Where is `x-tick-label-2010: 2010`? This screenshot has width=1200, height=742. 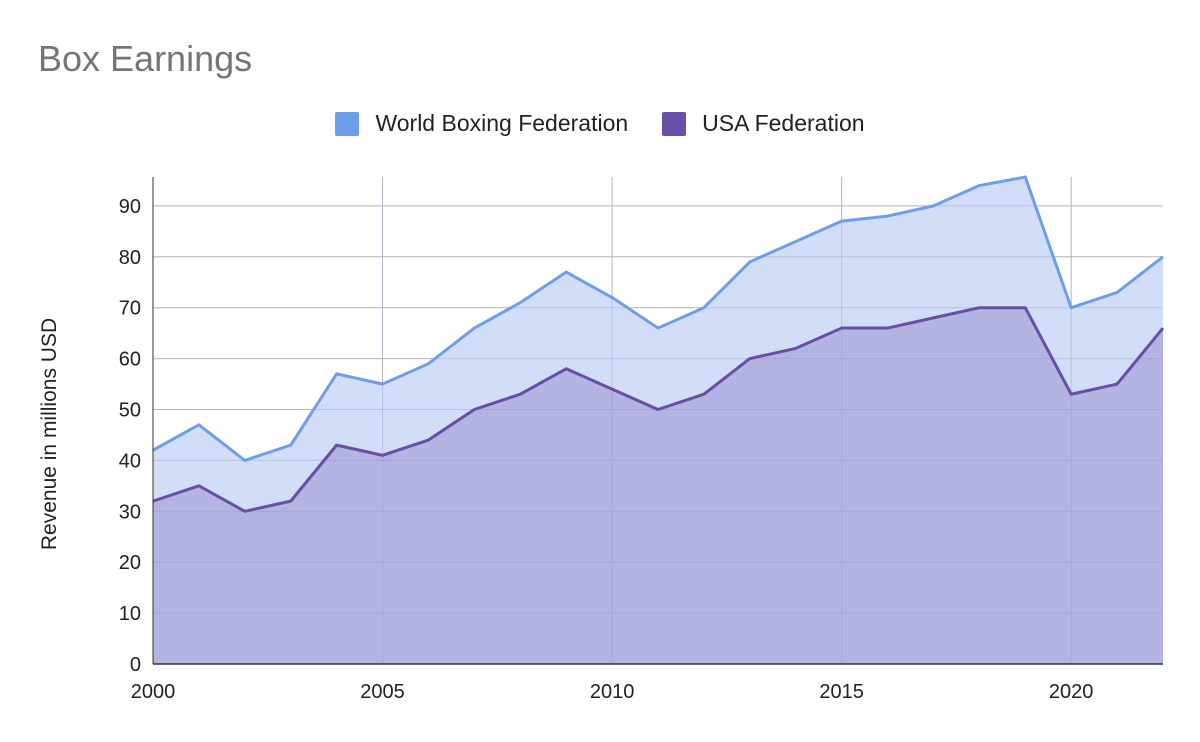
x-tick-label-2010: 2010 is located at coordinates (612, 692).